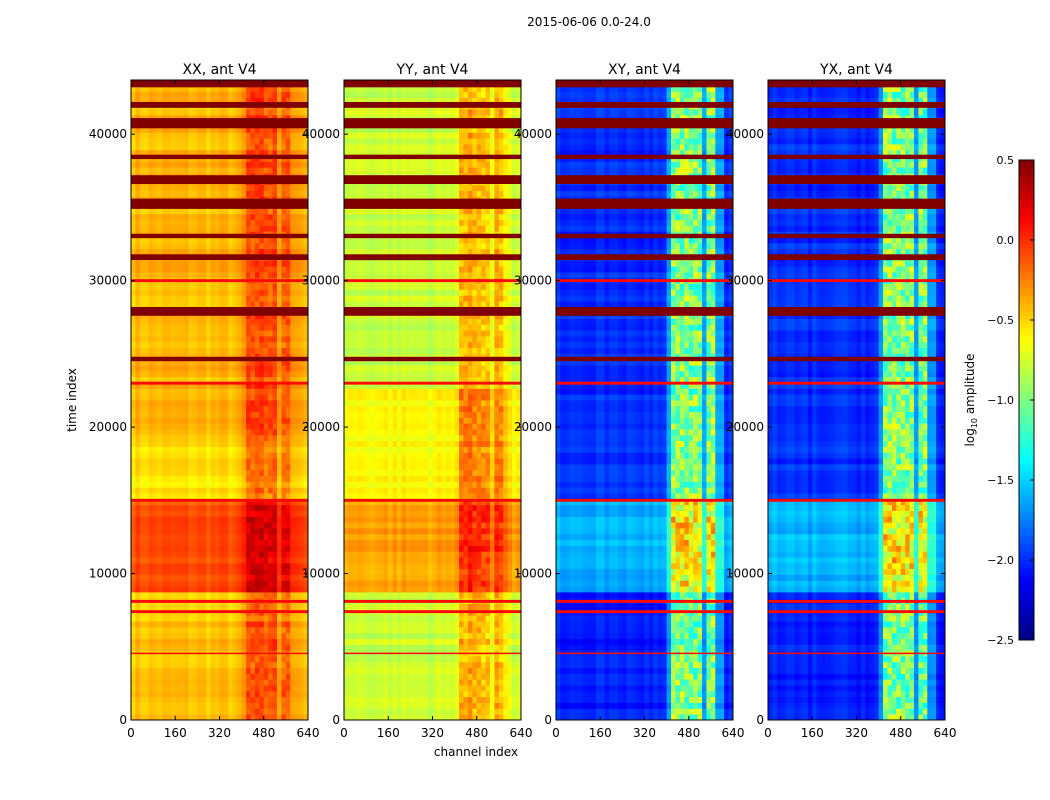 The width and height of the screenshot is (1050, 800). What do you see at coordinates (219, 104) in the screenshot?
I see `flagged-band` at bounding box center [219, 104].